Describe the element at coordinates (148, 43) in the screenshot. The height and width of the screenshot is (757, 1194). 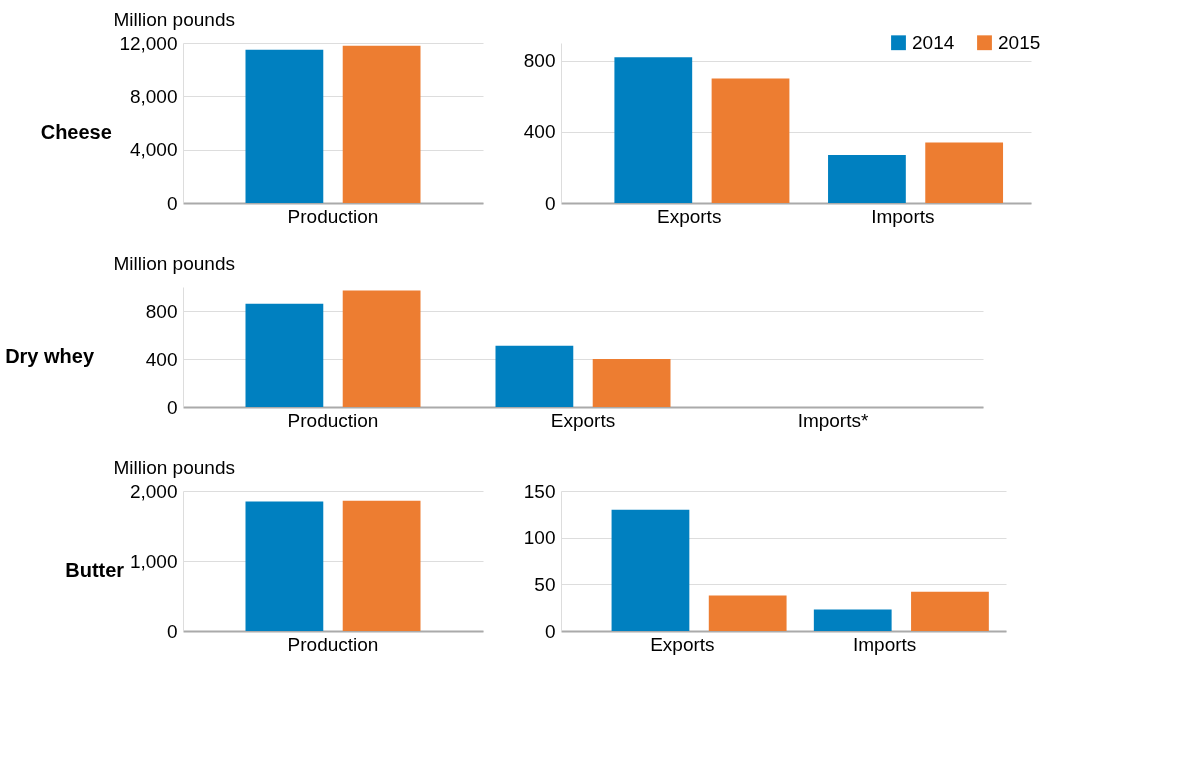
I see `y-tick-label: 12,000` at that location.